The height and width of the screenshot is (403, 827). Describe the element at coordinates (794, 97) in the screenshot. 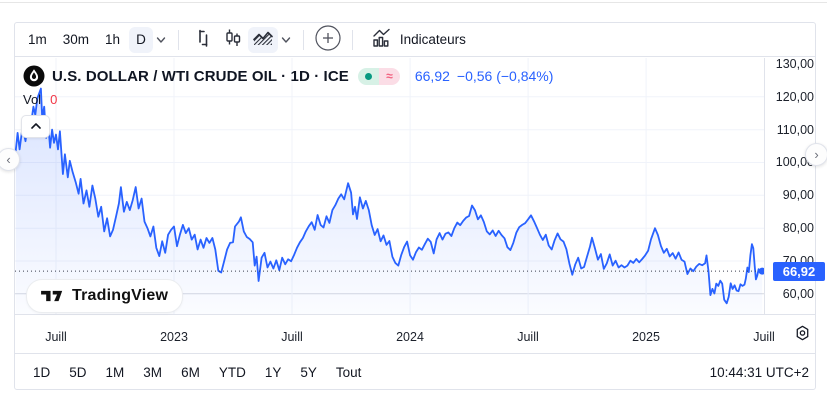

I see `price-tick: 120,00` at that location.